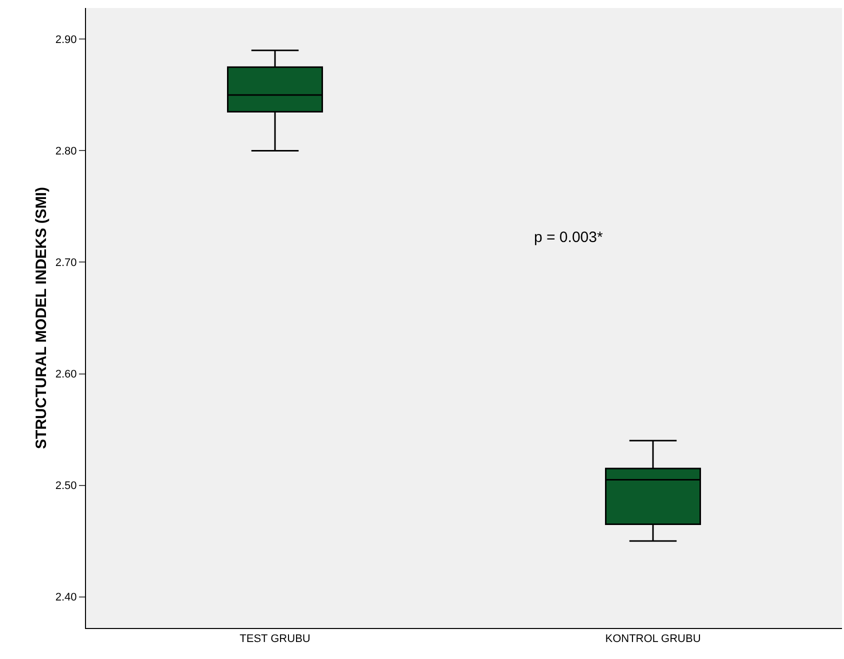  What do you see at coordinates (41, 318) in the screenshot?
I see `y-axis-title: STRUCTURAL MODEL INDEKS (SMI)` at bounding box center [41, 318].